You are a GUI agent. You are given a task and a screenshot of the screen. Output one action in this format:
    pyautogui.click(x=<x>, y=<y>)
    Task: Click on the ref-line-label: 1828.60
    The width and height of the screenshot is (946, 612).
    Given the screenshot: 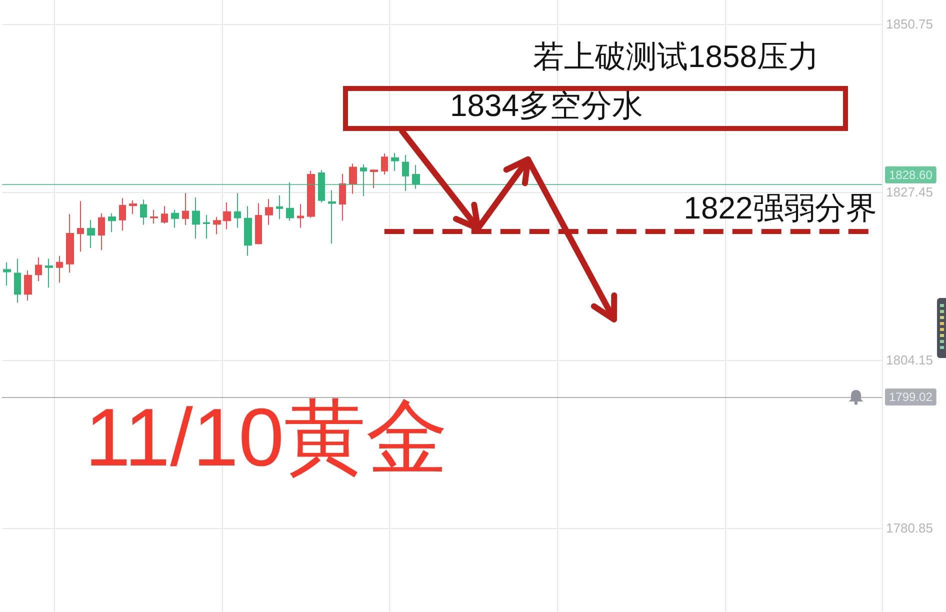 What is the action you would take?
    pyautogui.click(x=911, y=175)
    